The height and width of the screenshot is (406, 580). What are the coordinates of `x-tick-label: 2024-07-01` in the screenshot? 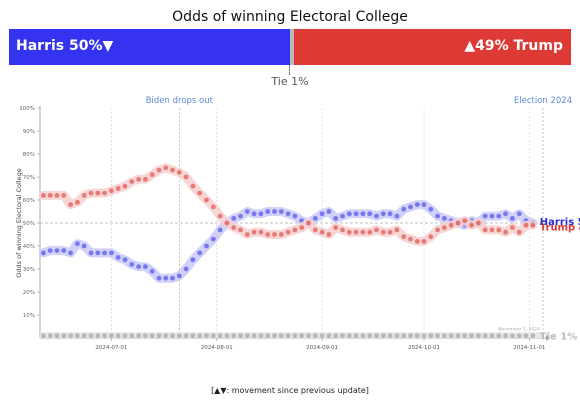 It's located at (111, 348).